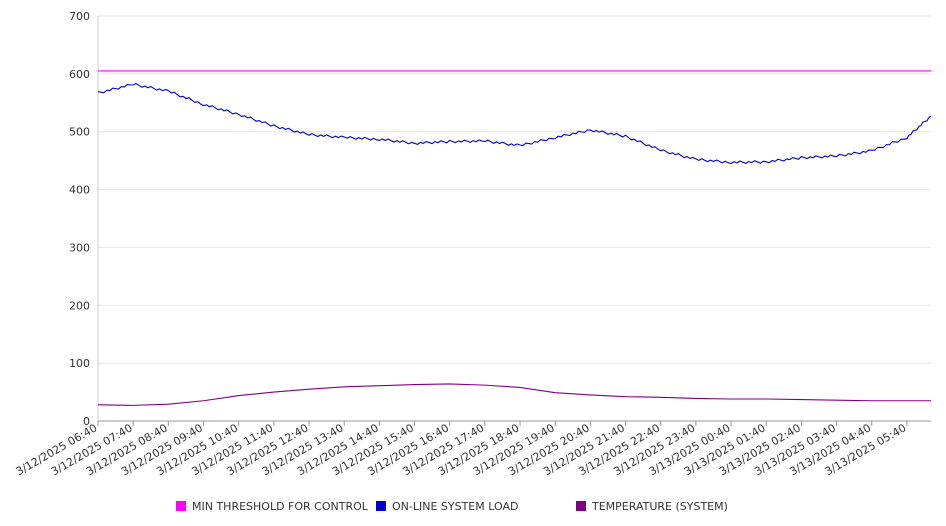  I want to click on y-tick-label: 700, so click(79, 16).